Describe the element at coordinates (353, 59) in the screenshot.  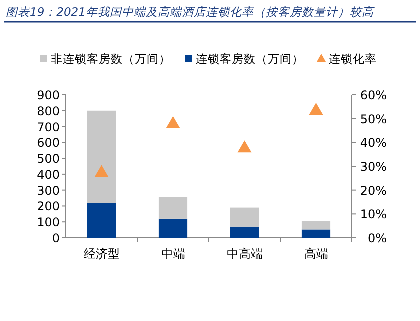
I see `legend-label: 连锁化率` at that location.